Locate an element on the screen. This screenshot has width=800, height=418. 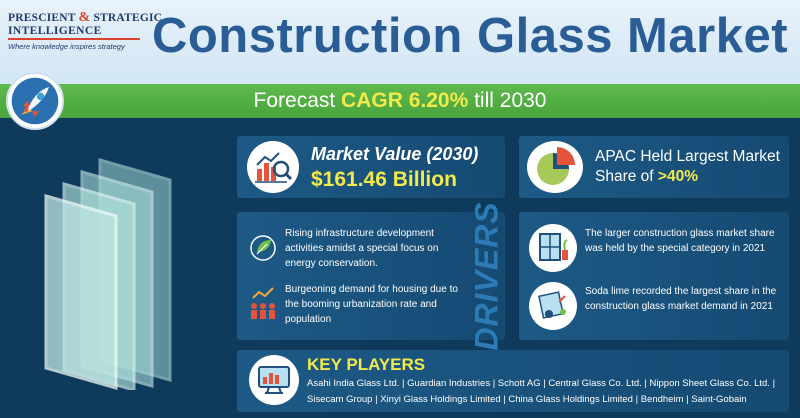
key-players-chart-icon is located at coordinates (274, 380).